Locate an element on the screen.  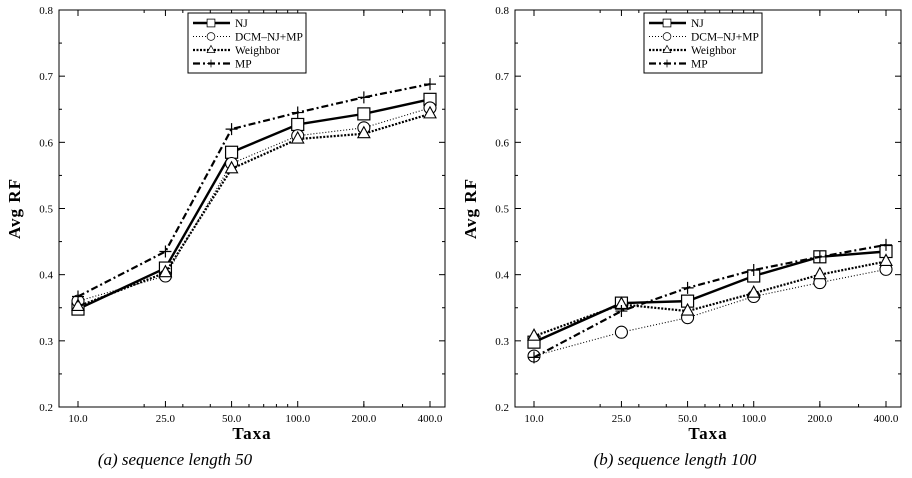
chart-a-ytick-label: 0.8 is located at coordinates (46, 11).